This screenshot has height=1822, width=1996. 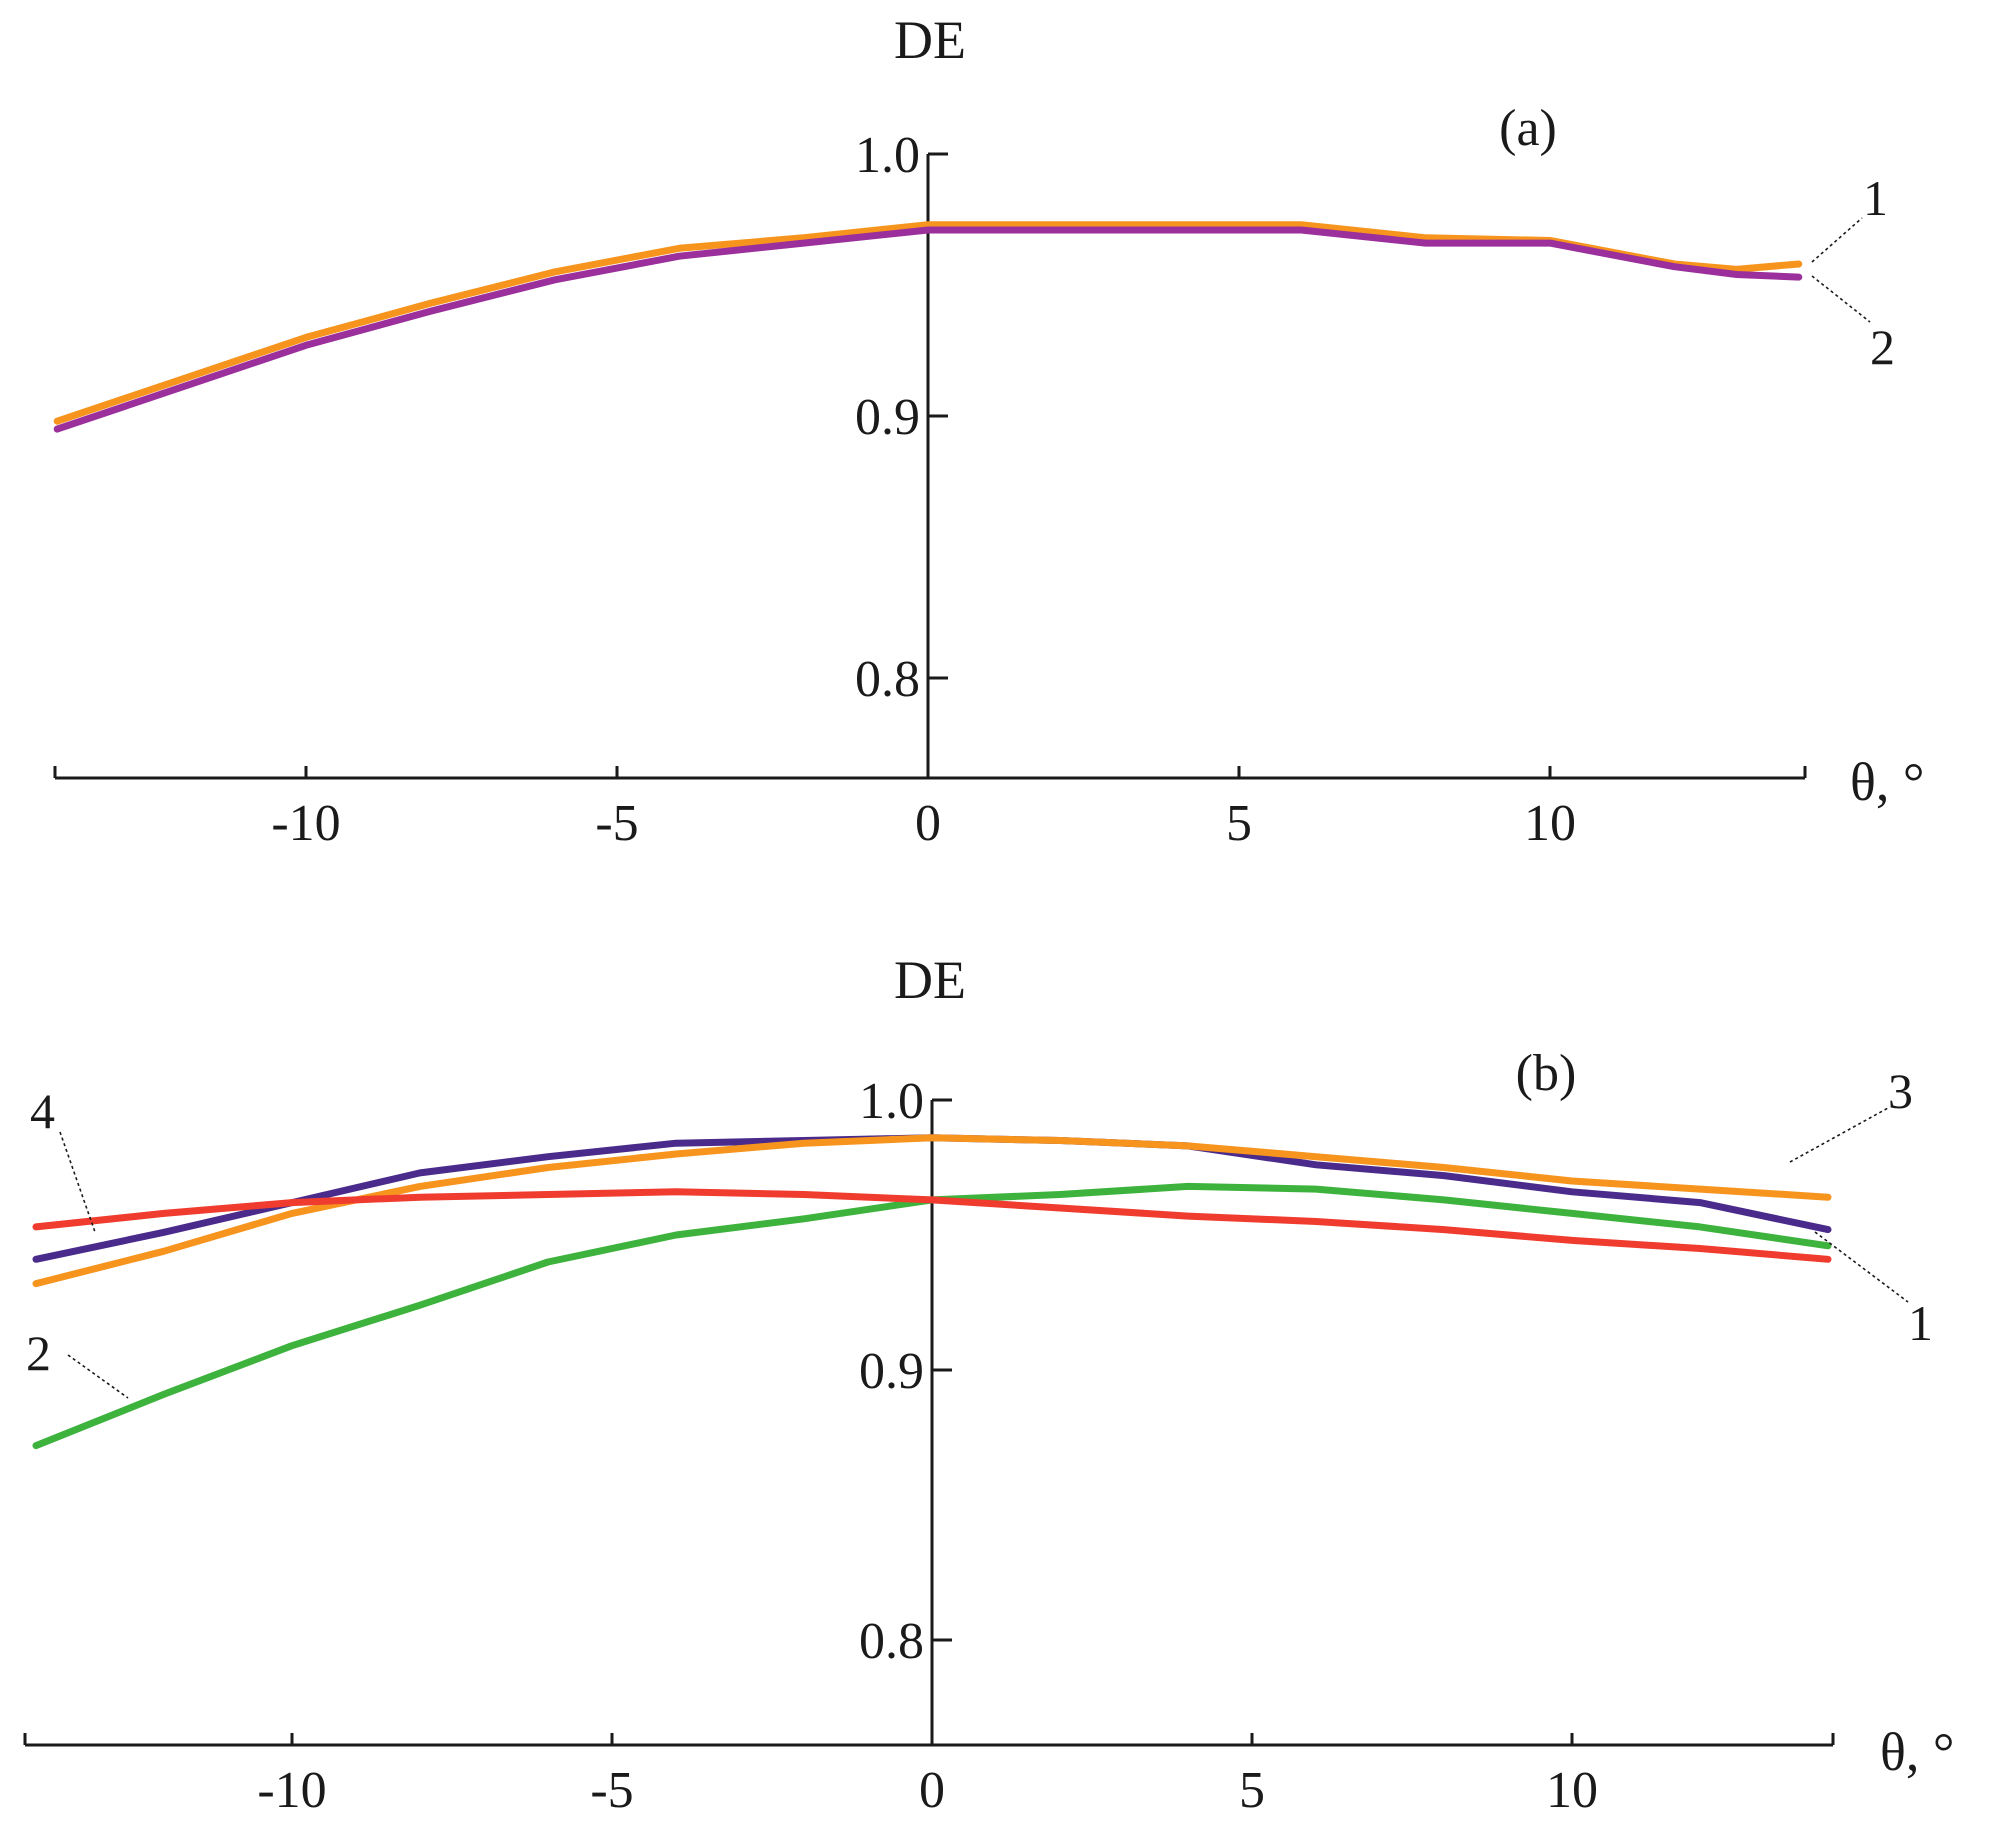 What do you see at coordinates (891, 1641) in the screenshot?
I see `panel-b-y-tick-label: 0.8` at bounding box center [891, 1641].